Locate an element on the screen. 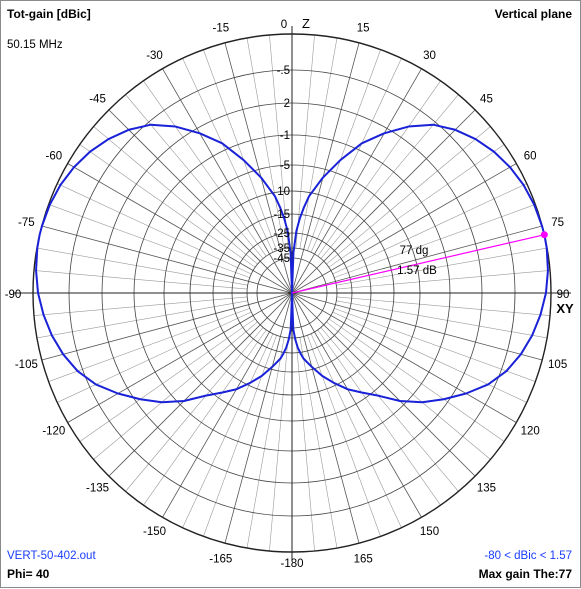 The height and width of the screenshot is (589, 581). angle-tick-label: -105 is located at coordinates (26, 365).